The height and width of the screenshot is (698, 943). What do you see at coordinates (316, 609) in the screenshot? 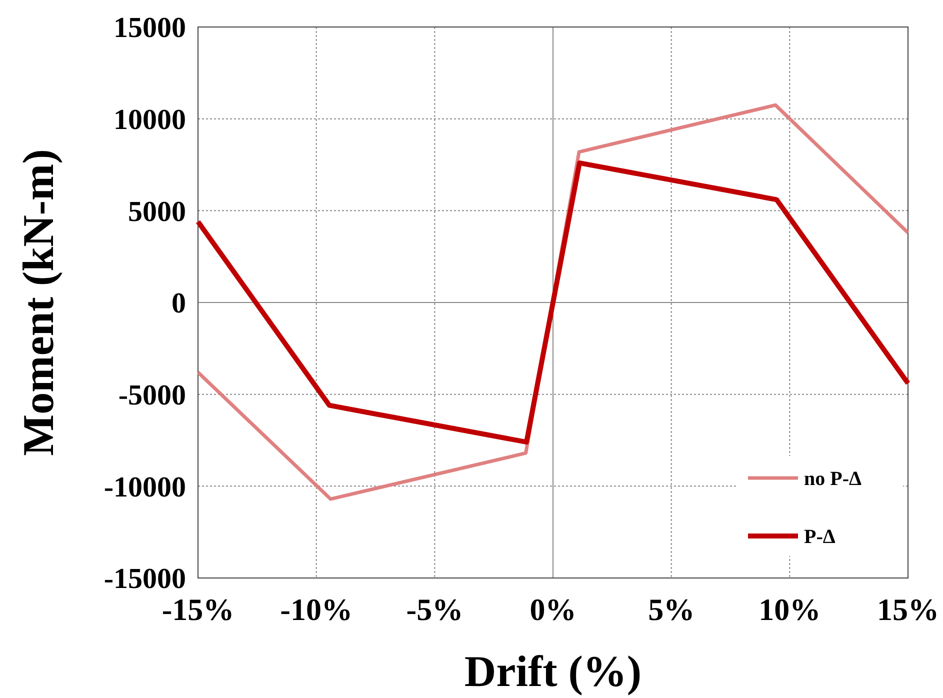
I see `x-tick-label: -10%` at bounding box center [316, 609].